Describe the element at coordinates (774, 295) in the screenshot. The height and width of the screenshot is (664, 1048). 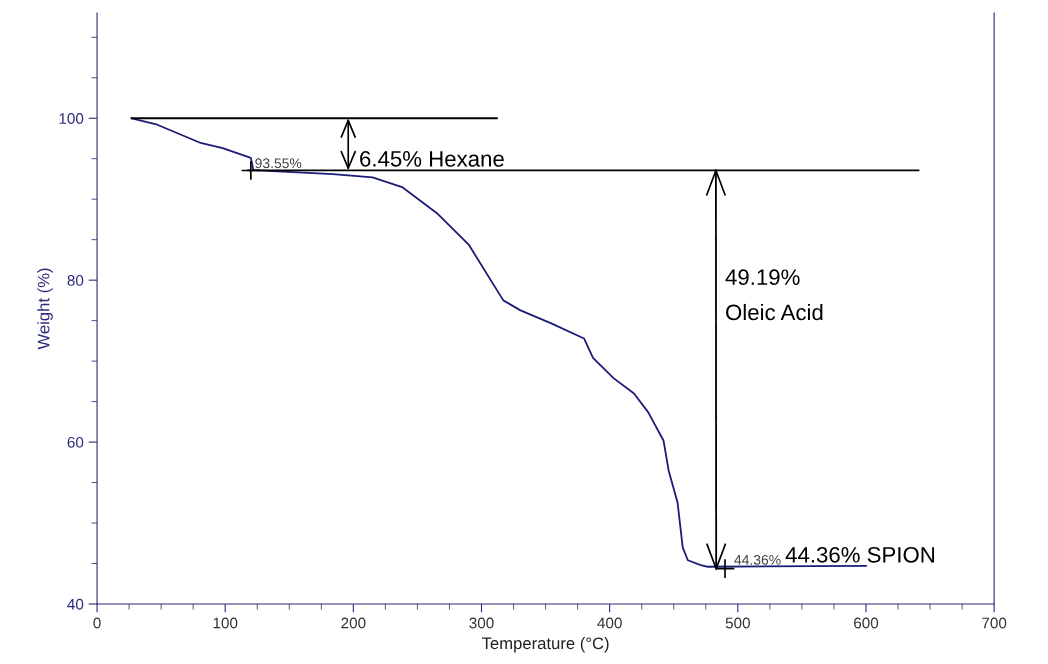
I see `annotation: 49.19% Oleic Acid` at that location.